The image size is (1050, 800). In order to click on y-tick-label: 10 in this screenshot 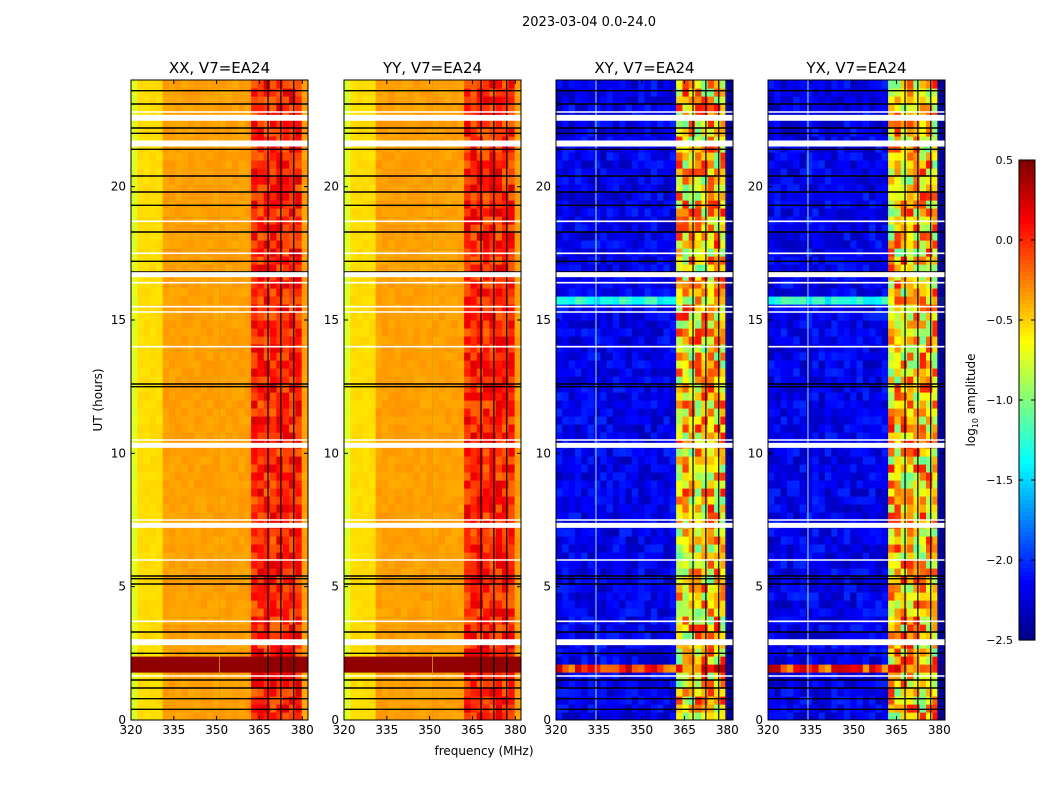, I will do `click(331, 453)`.